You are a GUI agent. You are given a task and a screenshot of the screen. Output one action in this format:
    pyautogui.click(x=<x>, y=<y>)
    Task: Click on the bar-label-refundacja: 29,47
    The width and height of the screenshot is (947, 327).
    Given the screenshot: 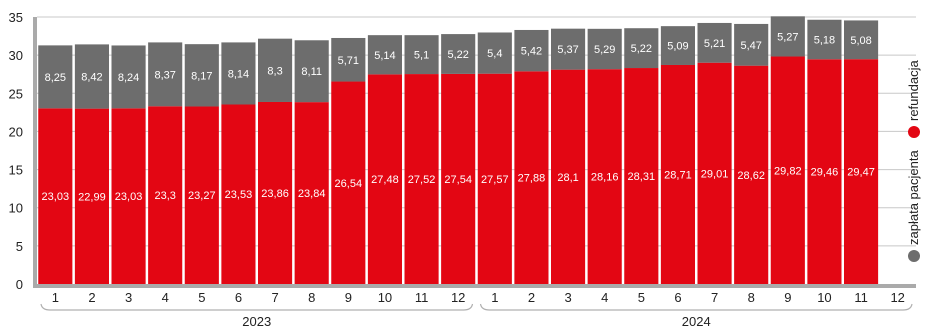 What is the action you would take?
    pyautogui.click(x=861, y=173)
    